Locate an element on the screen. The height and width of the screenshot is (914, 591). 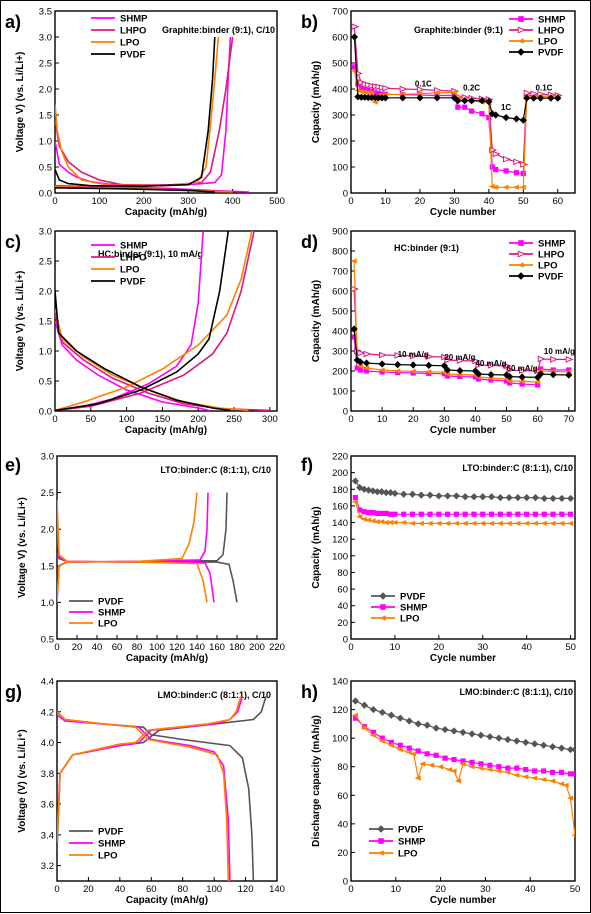
chart-title: HC:binder (9:1) is located at coordinates (426, 248).